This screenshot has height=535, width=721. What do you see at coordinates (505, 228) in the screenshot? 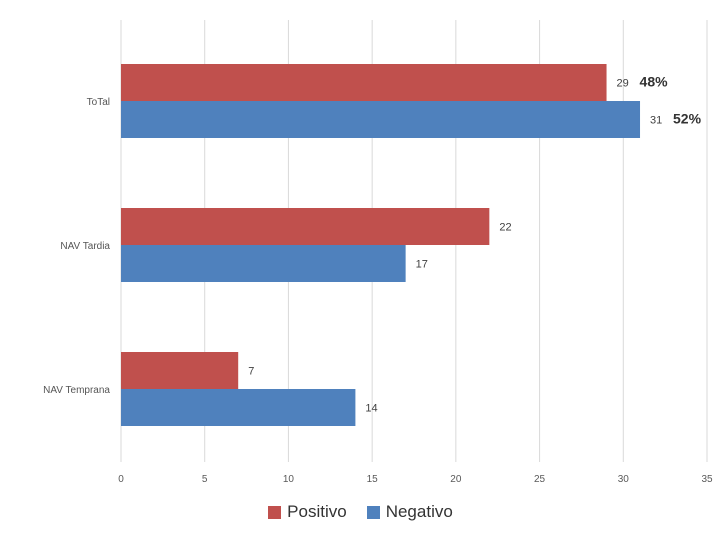
I see `value-label-positivo-nav-tardia: 22` at bounding box center [505, 228].